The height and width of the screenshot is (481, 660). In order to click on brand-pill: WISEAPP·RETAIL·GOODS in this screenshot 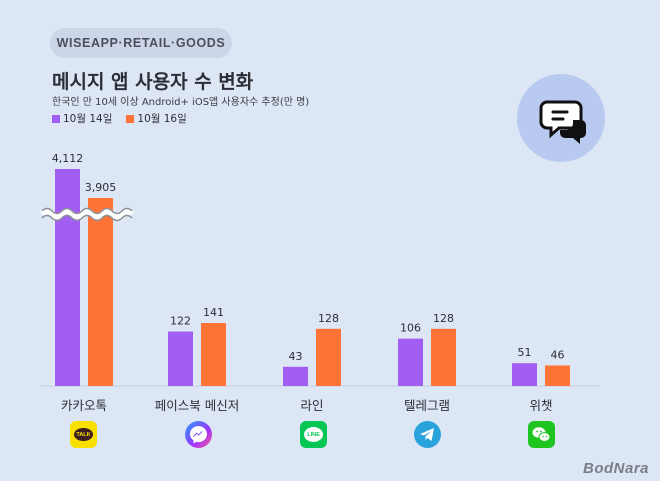, I will do `click(141, 43)`.